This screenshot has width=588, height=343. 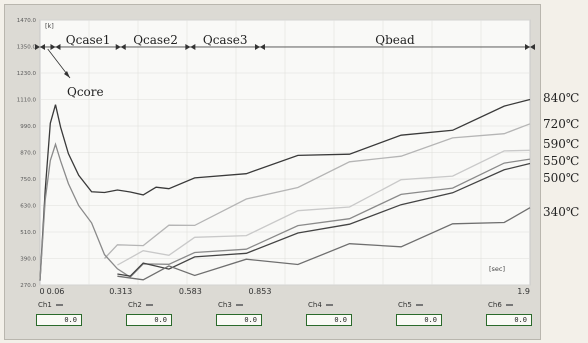 What do you see at coordinates (495, 305) in the screenshot?
I see `channel-label: Ch6` at bounding box center [495, 305].